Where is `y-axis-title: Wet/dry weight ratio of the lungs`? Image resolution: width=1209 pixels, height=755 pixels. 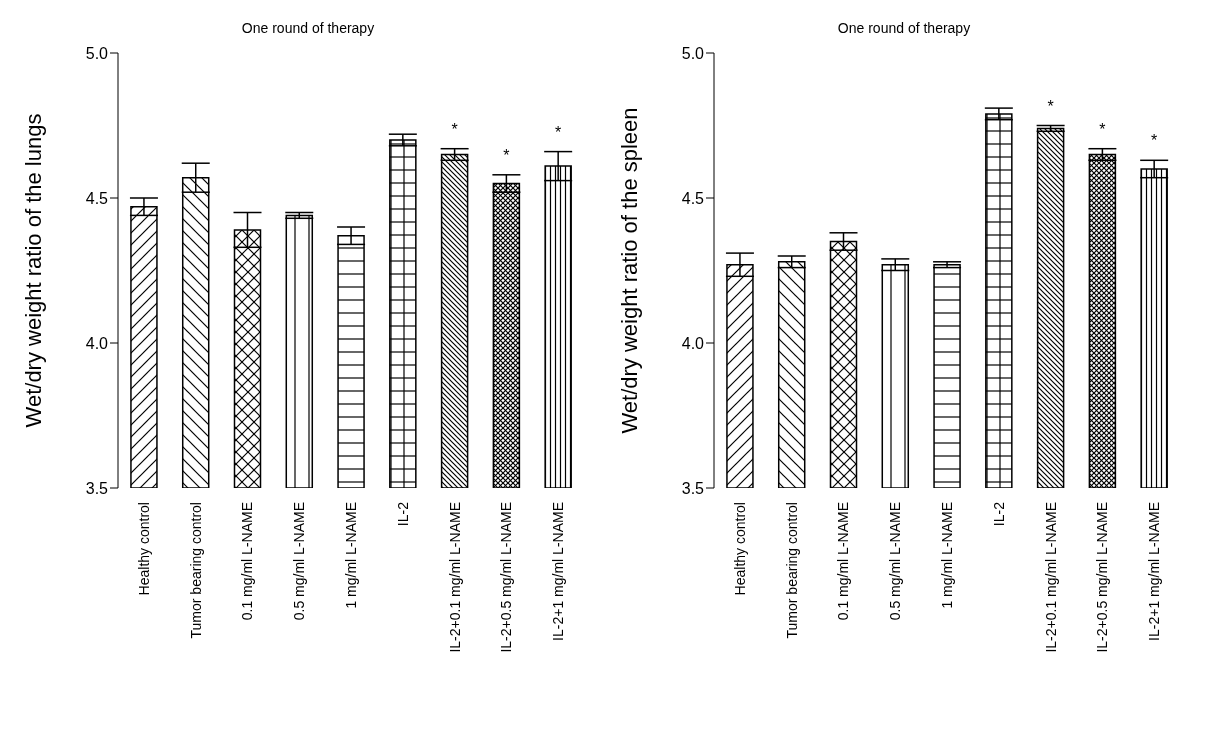 y-axis-title: Wet/dry weight ratio of the lungs is located at coordinates (33, 270).